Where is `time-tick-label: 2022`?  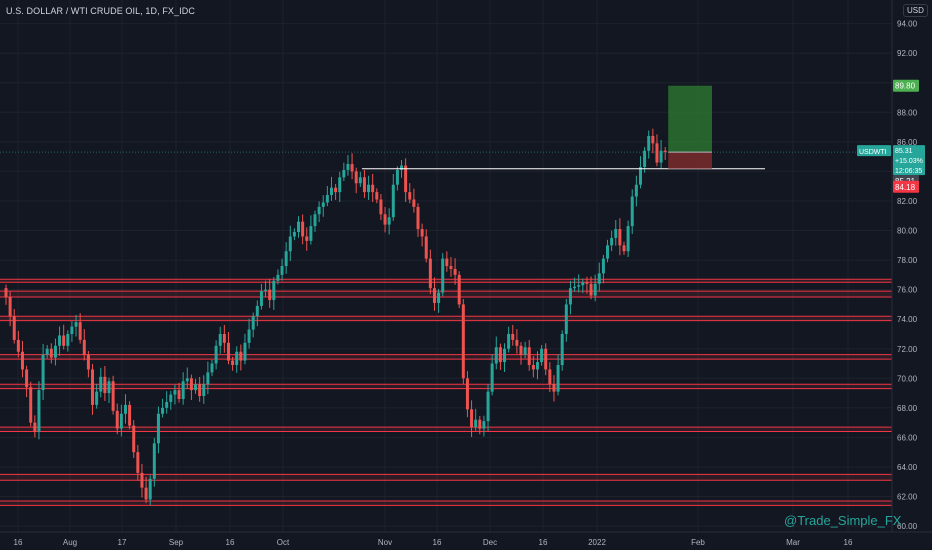 time-tick-label: 2022 is located at coordinates (597, 542).